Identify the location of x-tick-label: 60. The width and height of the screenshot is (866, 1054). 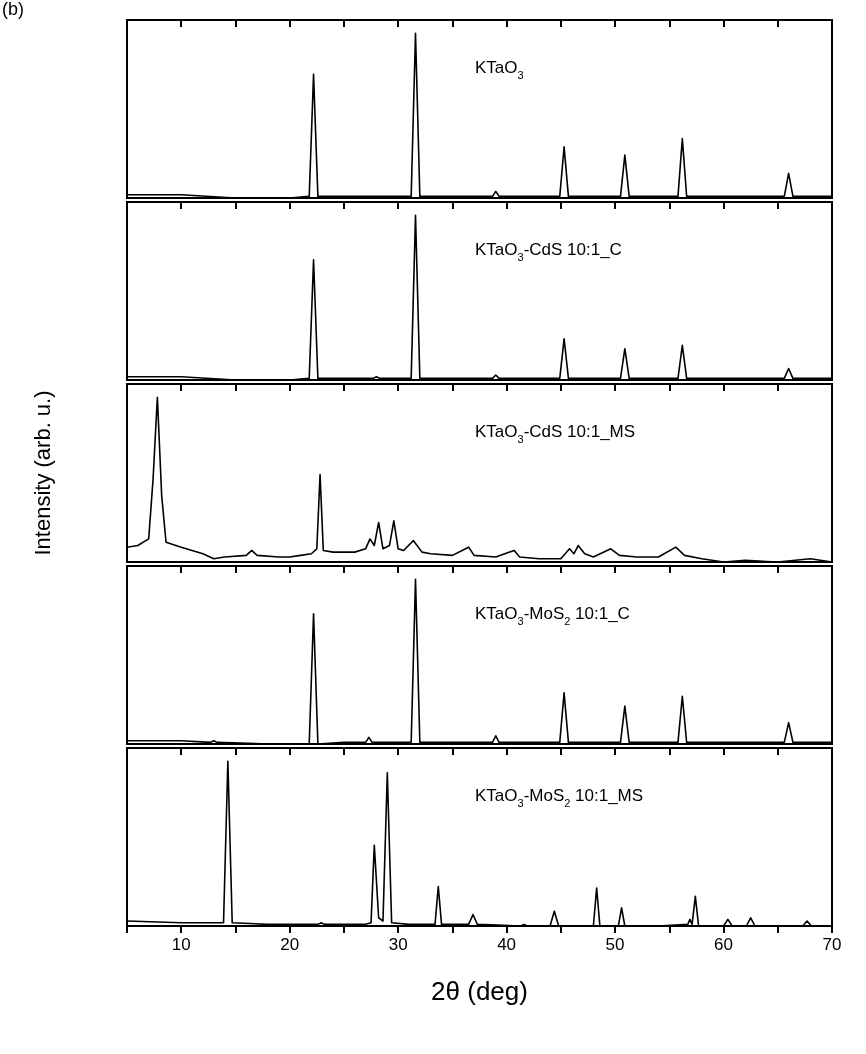
(723, 944).